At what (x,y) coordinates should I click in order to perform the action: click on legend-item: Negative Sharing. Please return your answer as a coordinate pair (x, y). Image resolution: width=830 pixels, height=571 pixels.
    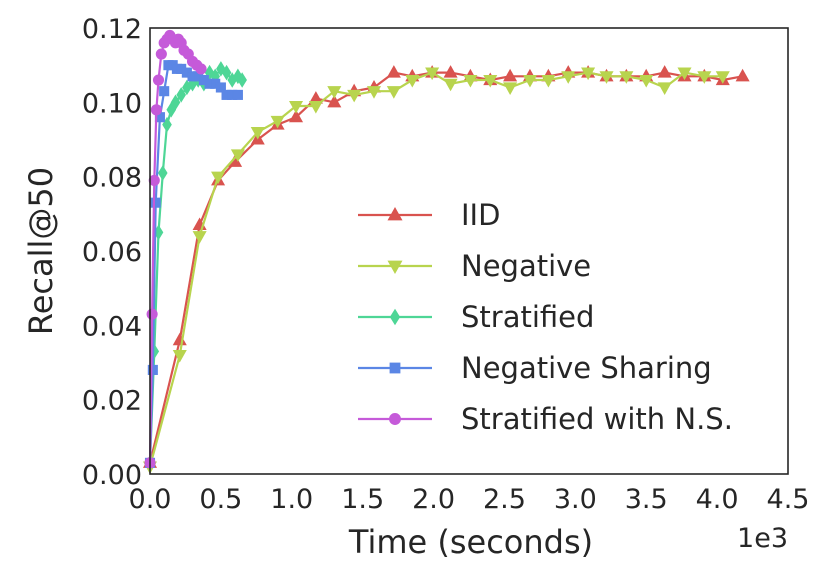
    Looking at the image, I should click on (535, 368).